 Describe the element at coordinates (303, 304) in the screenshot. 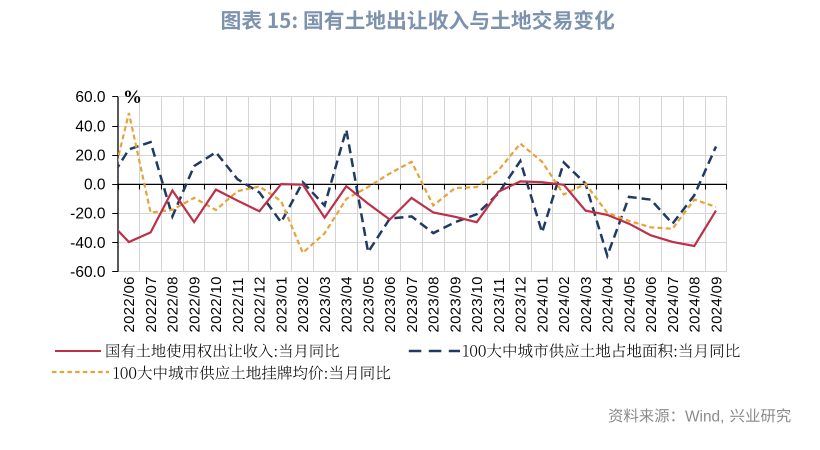

I see `svg-text: 2023/02` at that location.